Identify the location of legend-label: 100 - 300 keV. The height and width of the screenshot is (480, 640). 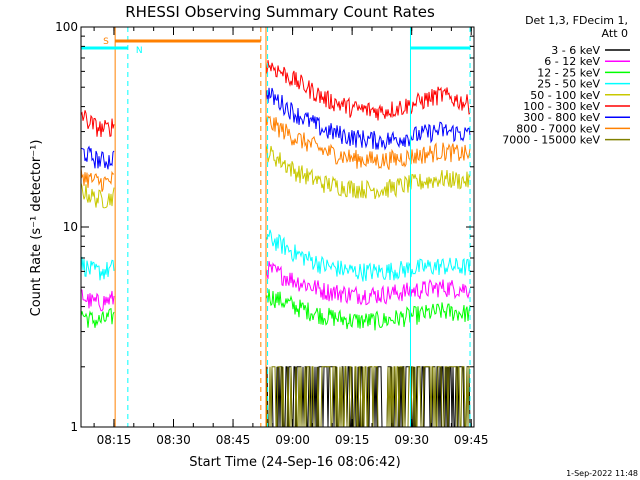
(561, 106).